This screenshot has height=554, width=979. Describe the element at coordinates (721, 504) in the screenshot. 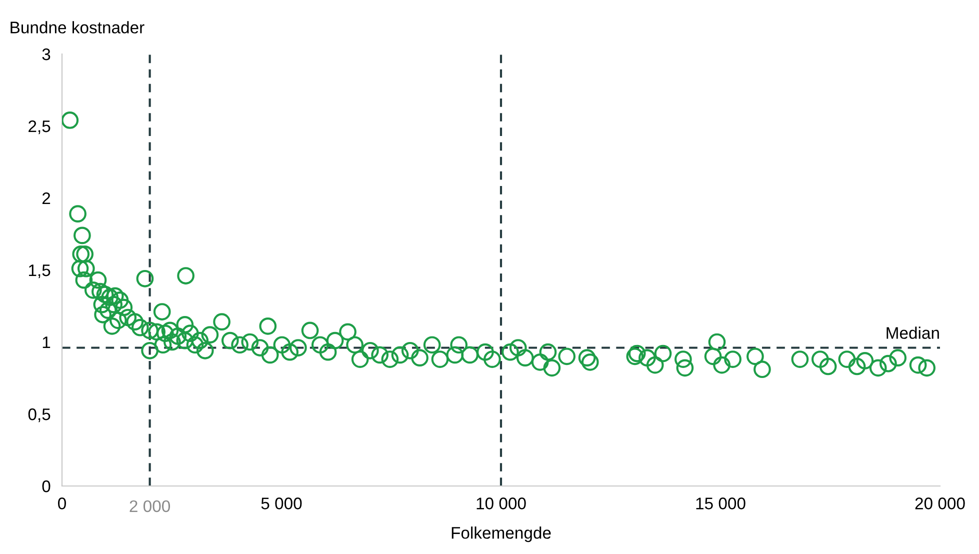

I see `x-tick-label: 15 000` at that location.